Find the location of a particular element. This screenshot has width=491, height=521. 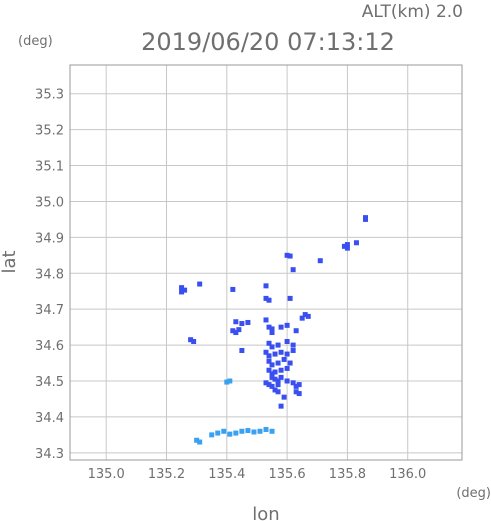

x-tick-label: 135.0 is located at coordinates (106, 474).